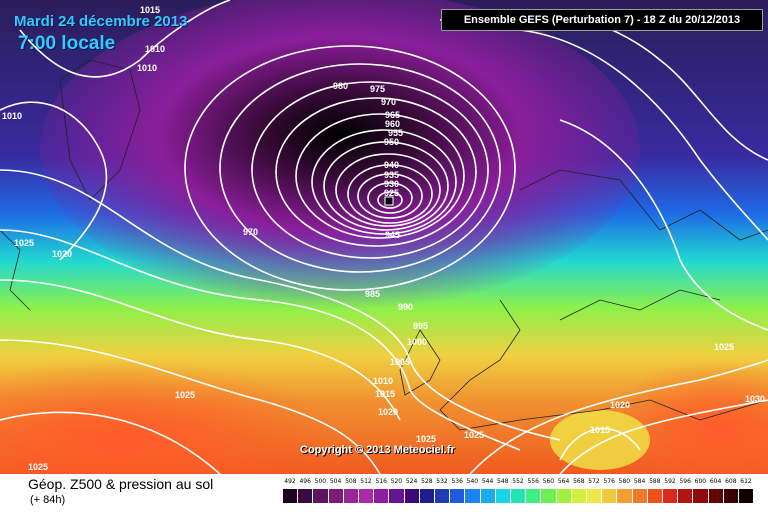 The width and height of the screenshot is (768, 512). I want to click on scale-label: 612, so click(746, 481).